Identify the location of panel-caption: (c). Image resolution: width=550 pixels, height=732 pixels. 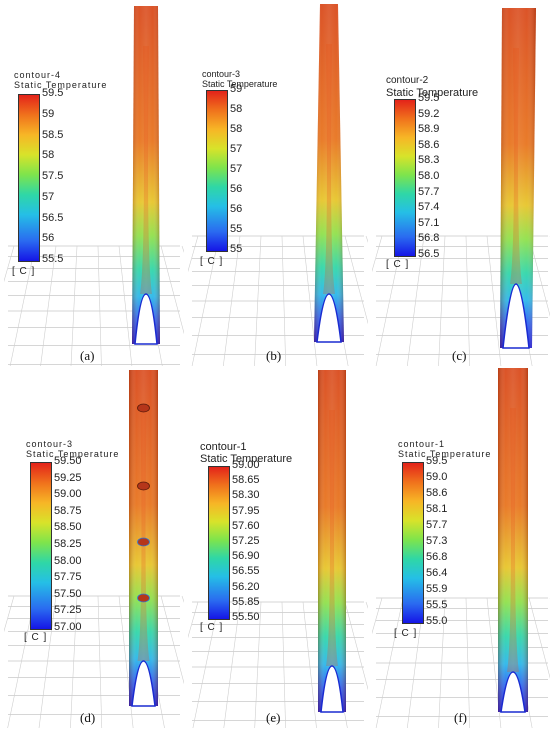
(459, 355).